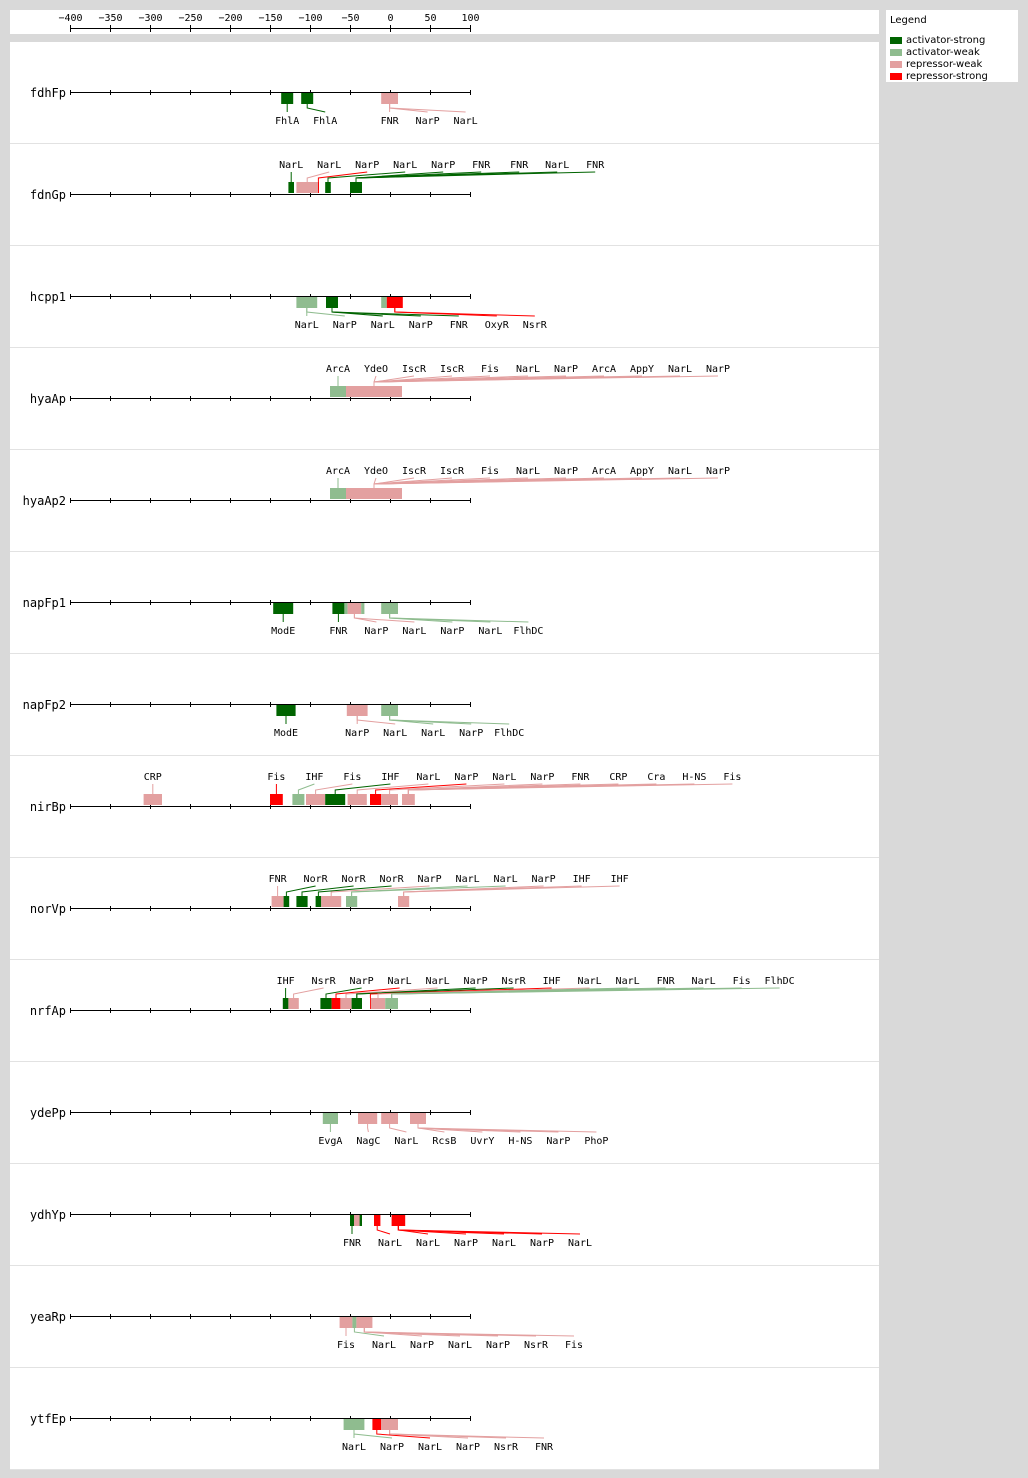 This screenshot has height=1478, width=1028. What do you see at coordinates (944, 64) in the screenshot?
I see `legend-label: repressor-weak` at bounding box center [944, 64].